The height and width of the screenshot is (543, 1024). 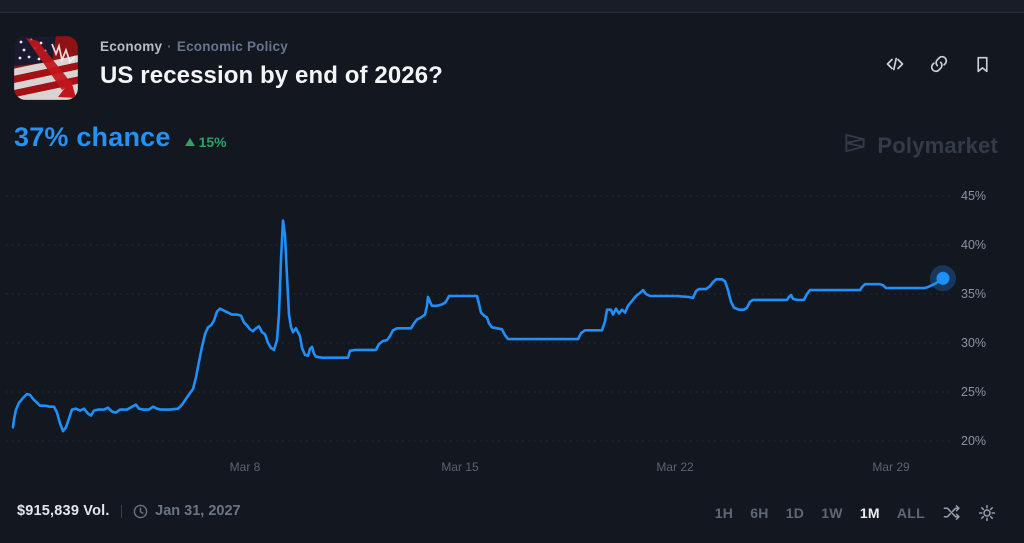 What do you see at coordinates (891, 467) in the screenshot?
I see `x-tick-label: Mar 29` at bounding box center [891, 467].